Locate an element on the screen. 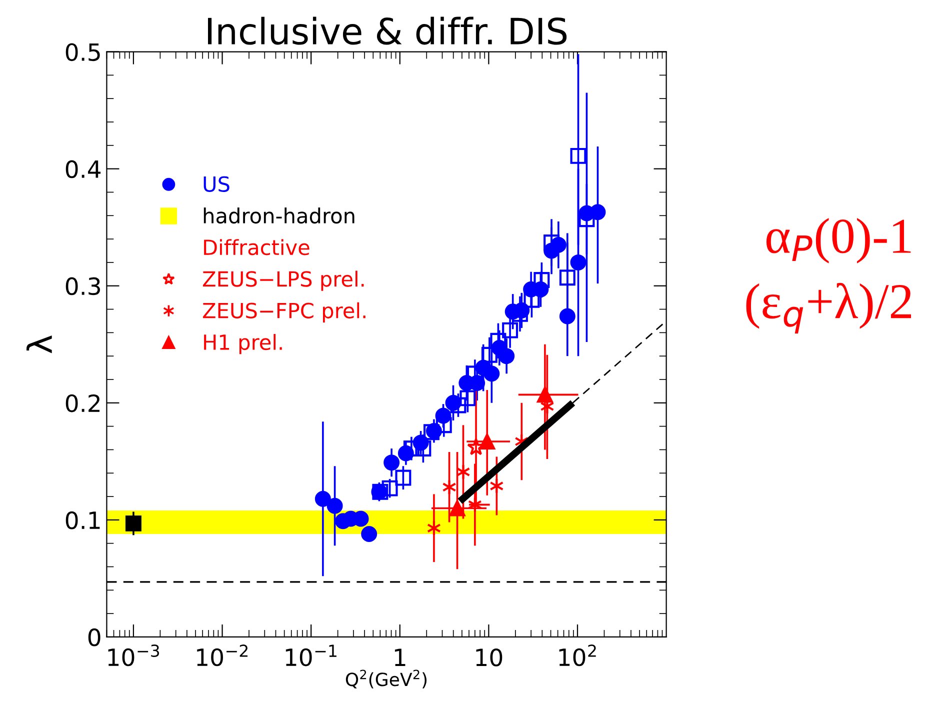  y-tick-label: 0.5 is located at coordinates (83, 52).